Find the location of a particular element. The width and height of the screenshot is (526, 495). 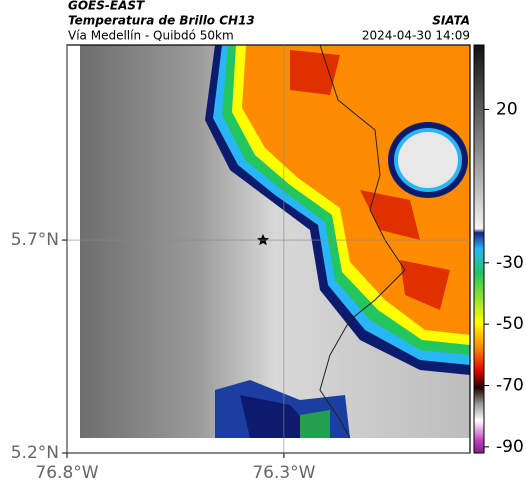

product: Temperatura de Brillo CH13 is located at coordinates (161, 21).